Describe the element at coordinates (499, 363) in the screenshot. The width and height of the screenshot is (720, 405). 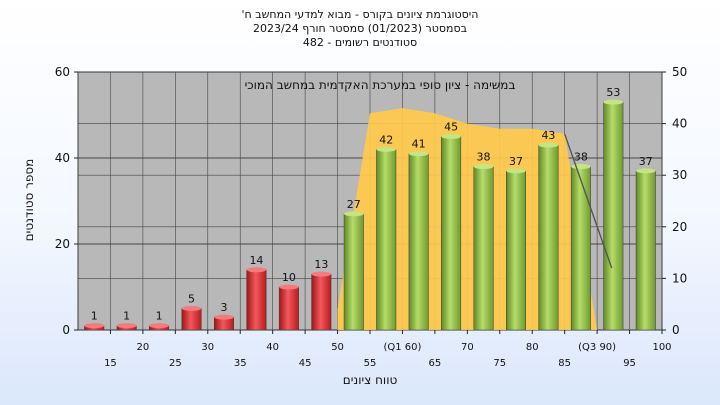
I see `x-tick-label: 75` at that location.